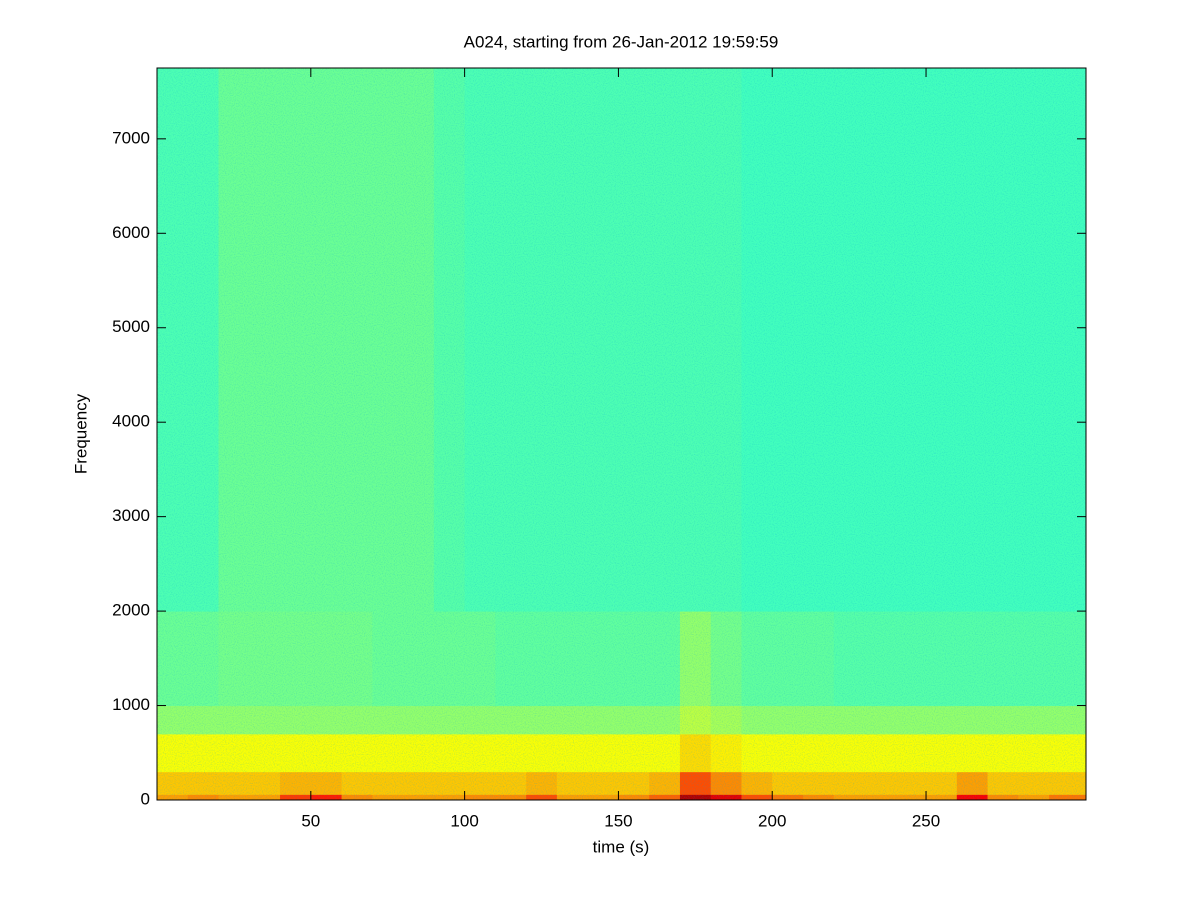  Describe the element at coordinates (618, 820) in the screenshot. I see `x-tick-label: 150` at that location.